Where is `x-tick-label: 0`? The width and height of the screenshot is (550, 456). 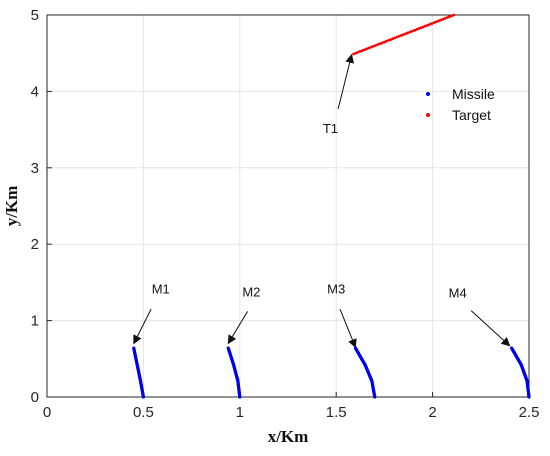 x-tick-label: 0 is located at coordinates (47, 412).